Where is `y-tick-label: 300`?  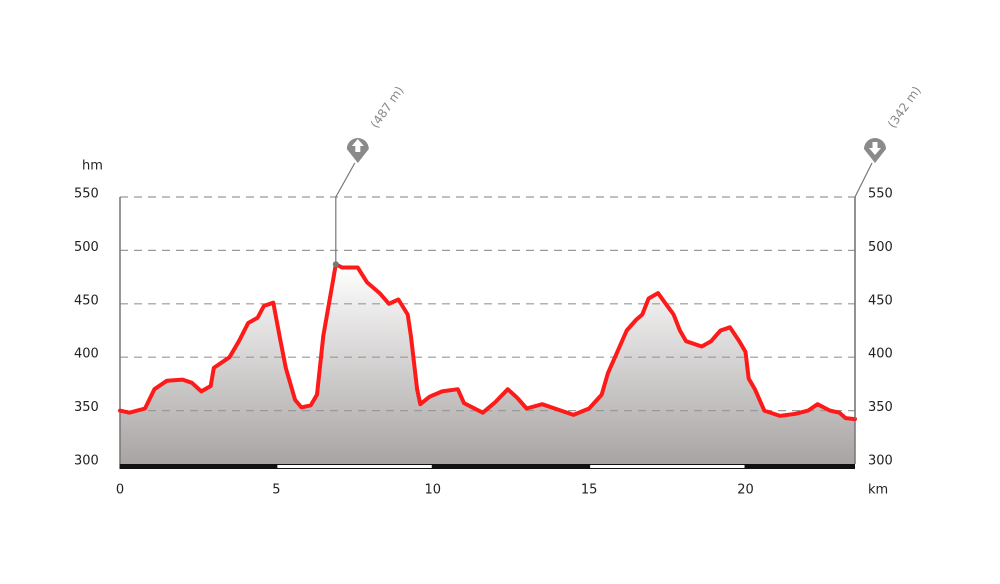 y-tick-label: 300 is located at coordinates (86, 461).